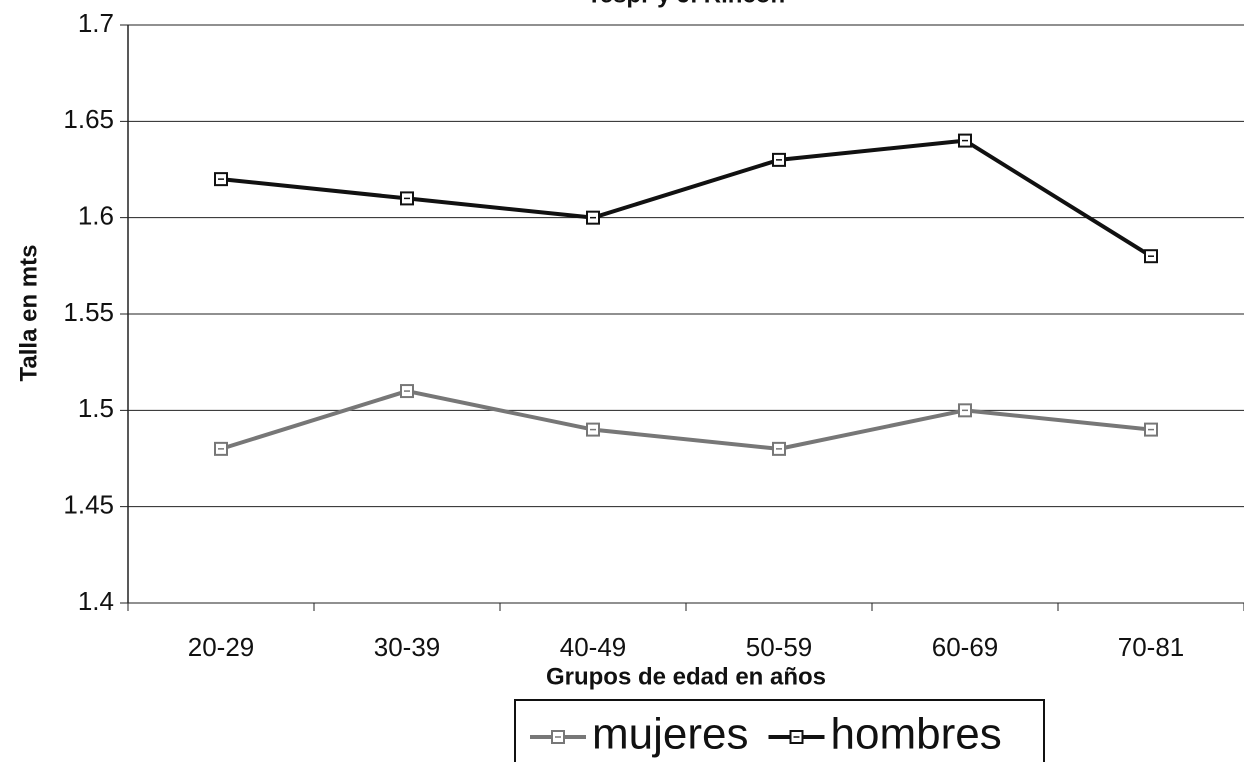 The image size is (1244, 762). I want to click on x-tick-label: 20-29, so click(221, 647).